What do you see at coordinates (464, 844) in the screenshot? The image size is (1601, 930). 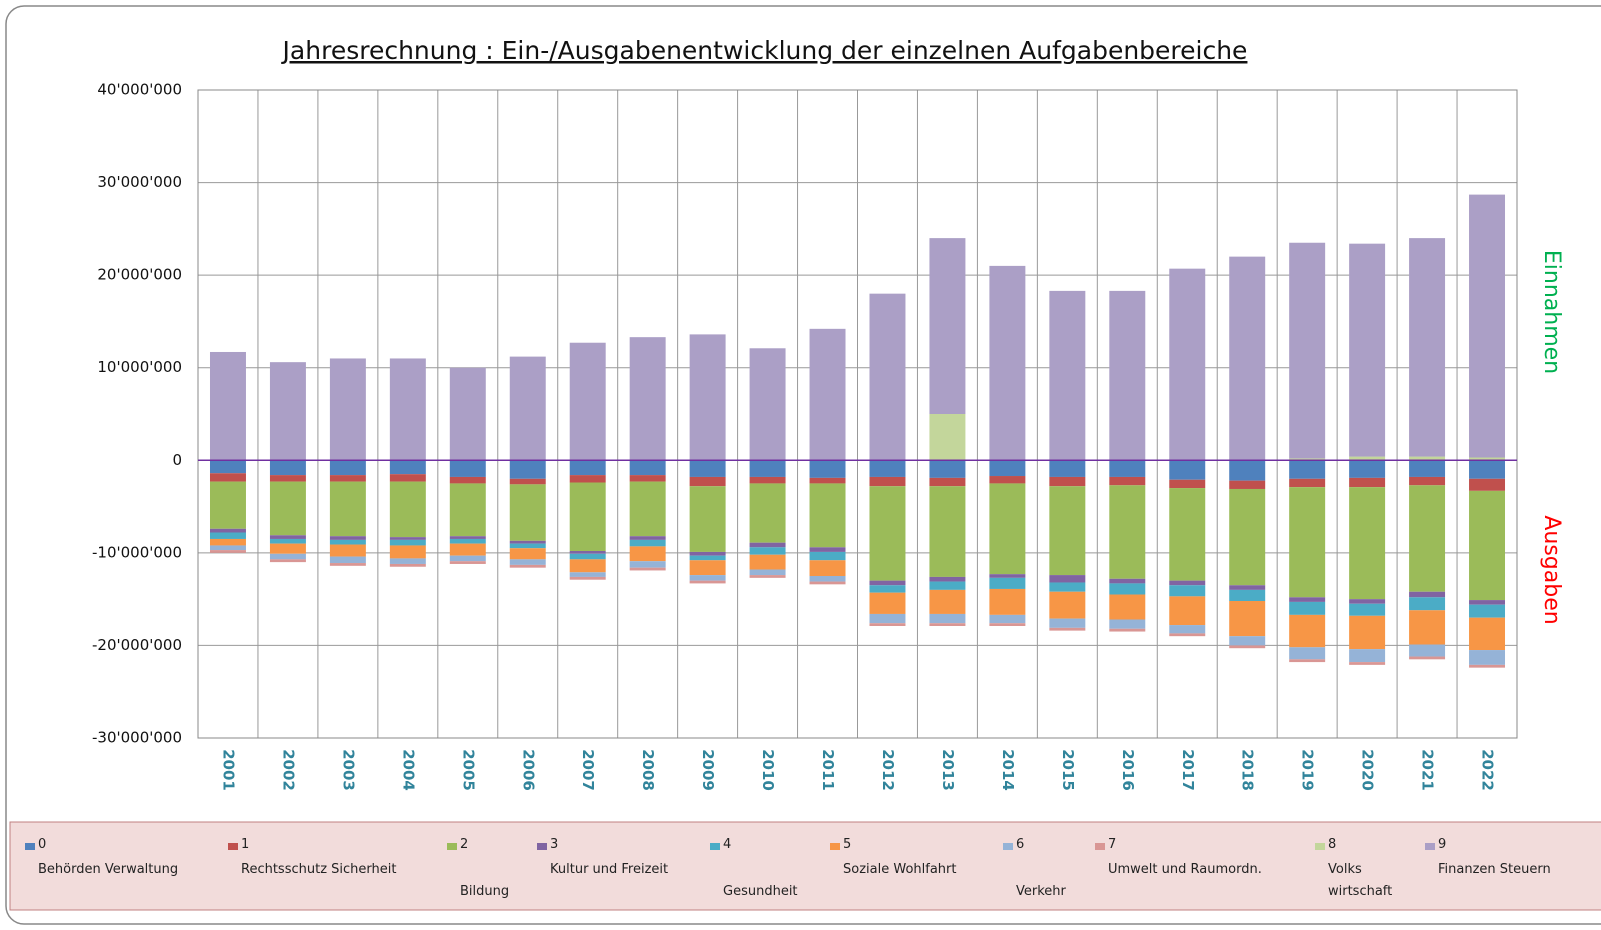 I see `legend-key: 2` at bounding box center [464, 844].